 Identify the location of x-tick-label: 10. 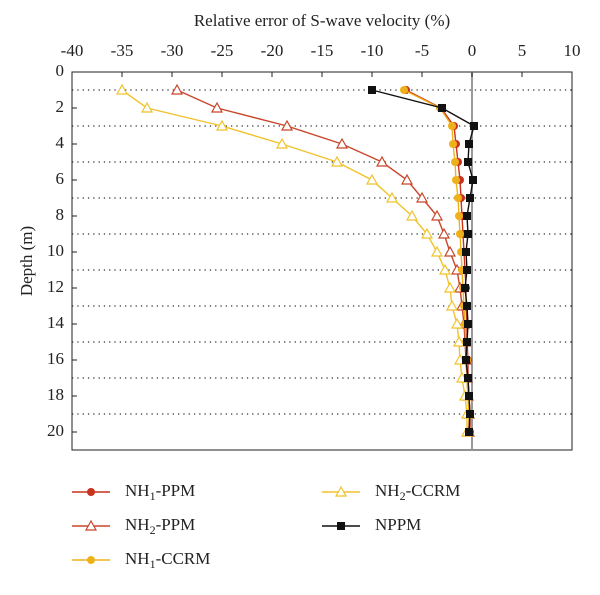
(572, 50).